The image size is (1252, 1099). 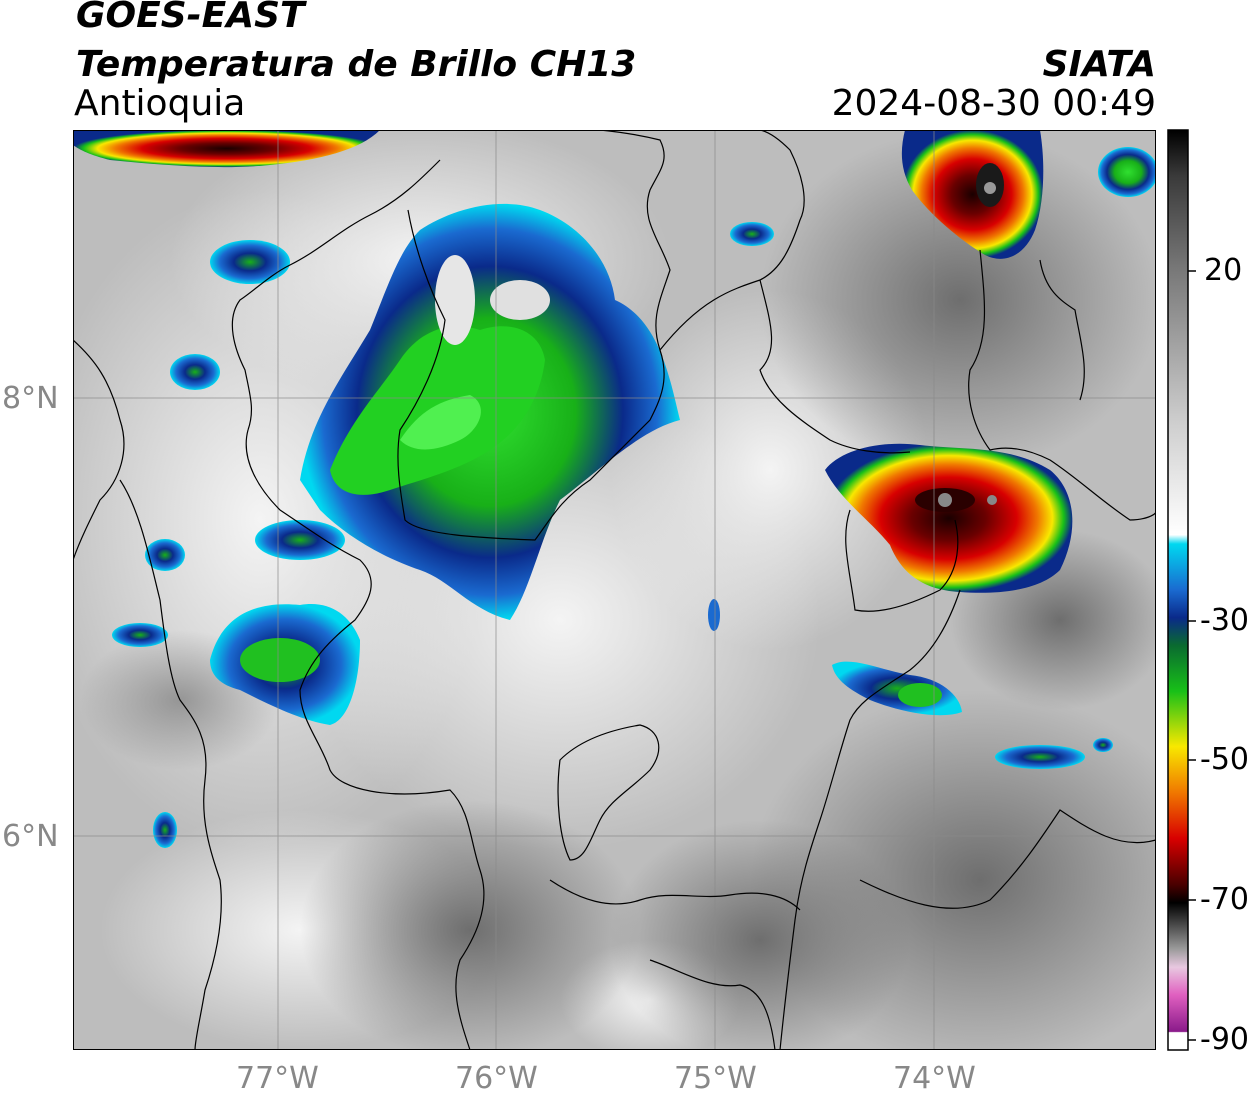 I want to click on product-title: Temperatura de Brillo CH13, so click(x=356, y=64).